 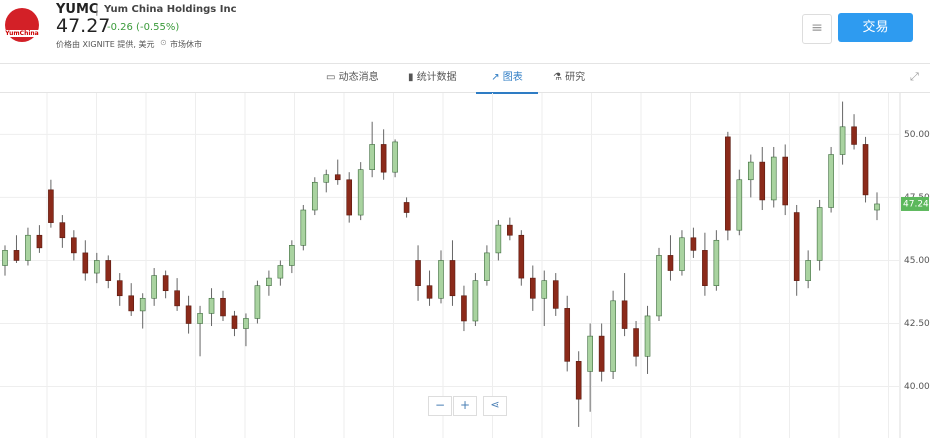 I want to click on expand-icon: ⤢, so click(x=914, y=76).